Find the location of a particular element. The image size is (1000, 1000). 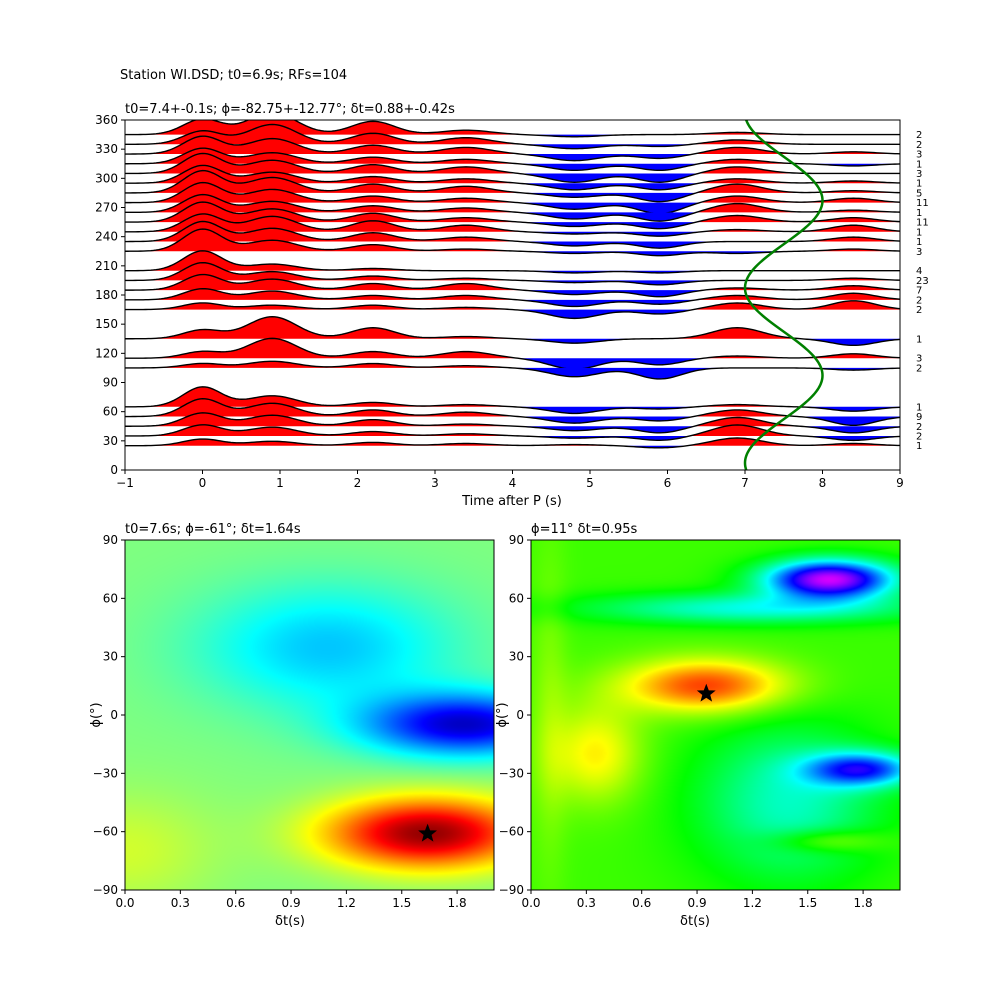

trace-count-label: 9 is located at coordinates (919, 417).